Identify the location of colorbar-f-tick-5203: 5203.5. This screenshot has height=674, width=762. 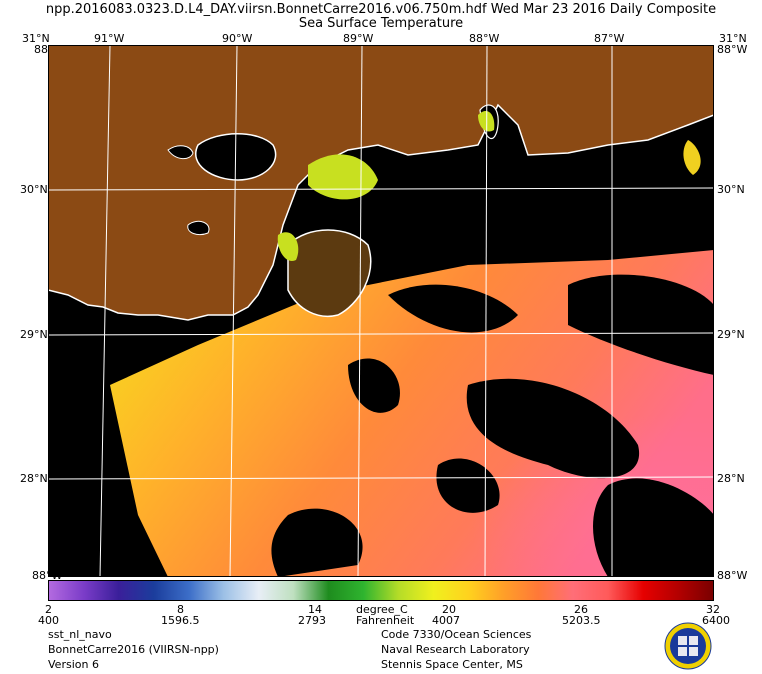
(581, 620).